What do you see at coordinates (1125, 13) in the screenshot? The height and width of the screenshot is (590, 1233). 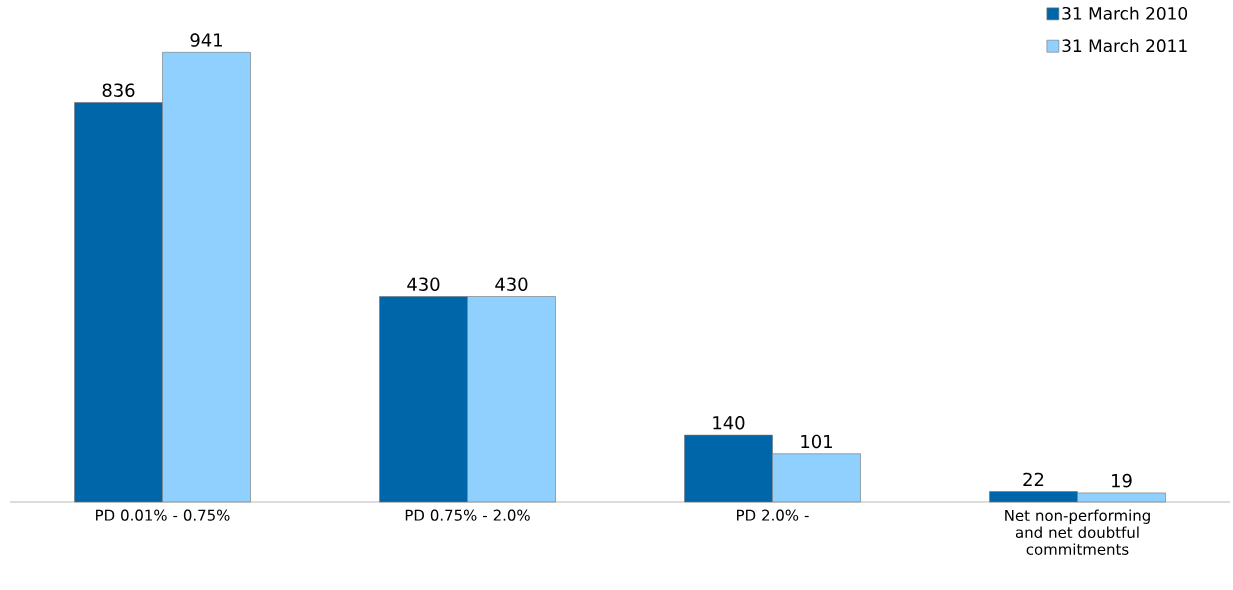 I see `legend-label: 31 March 2010` at bounding box center [1125, 13].